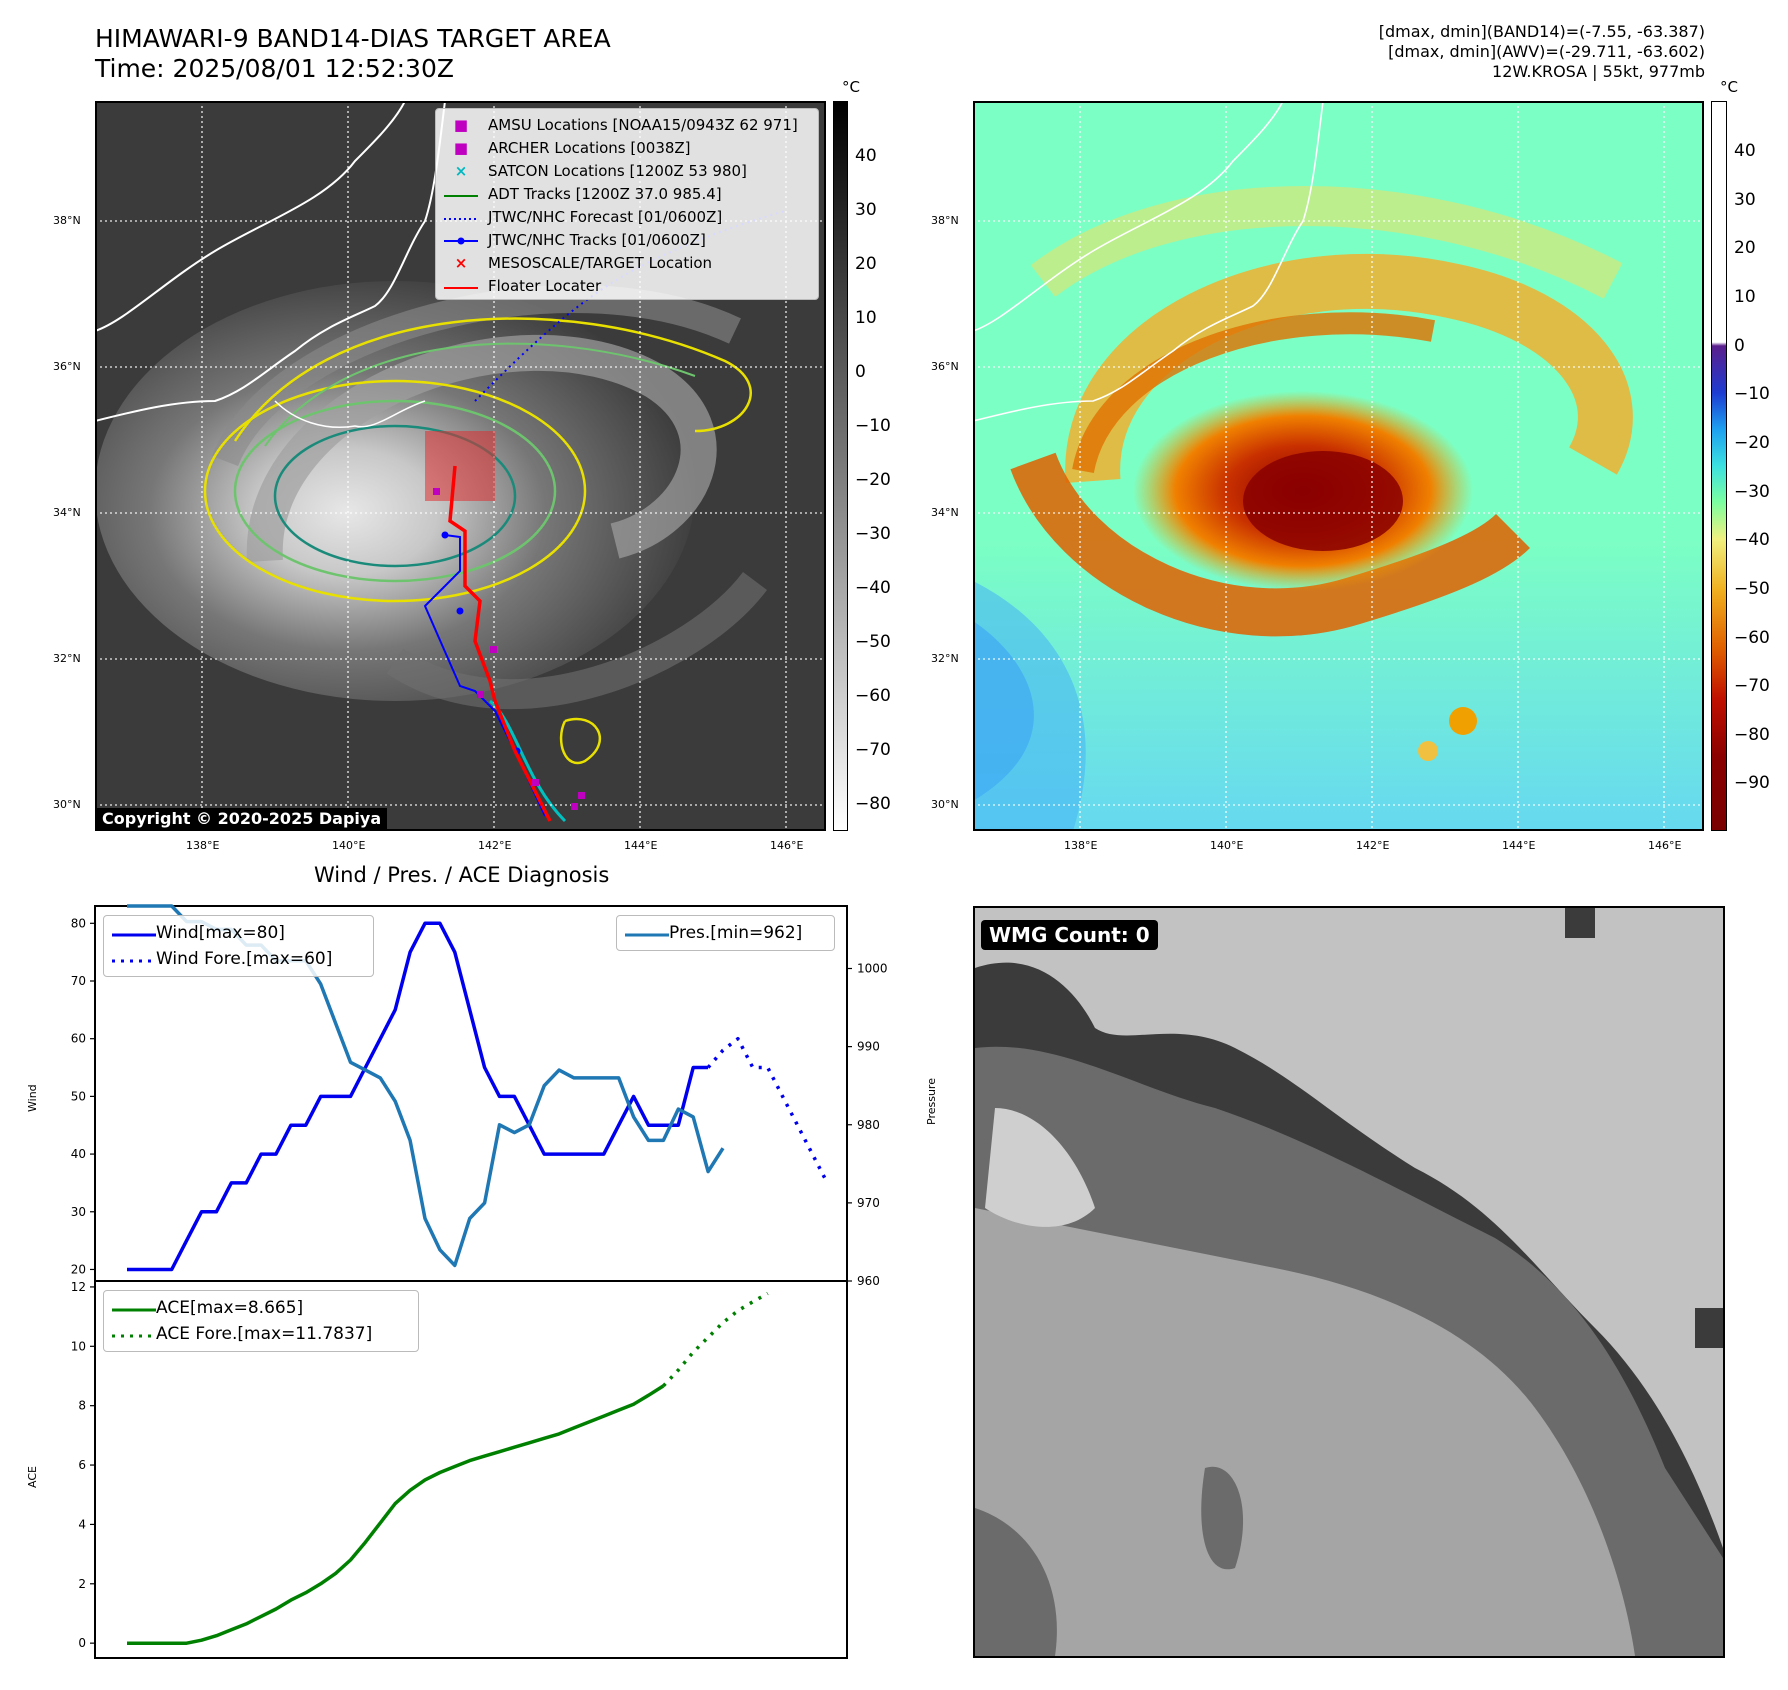  Describe the element at coordinates (1752, 394) in the screenshot. I see `colorbar-tick: −10` at that location.